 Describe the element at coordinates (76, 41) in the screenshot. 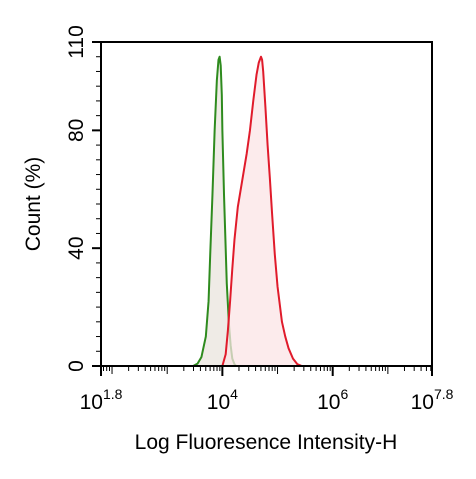

I see `y-tick-label: 110` at that location.